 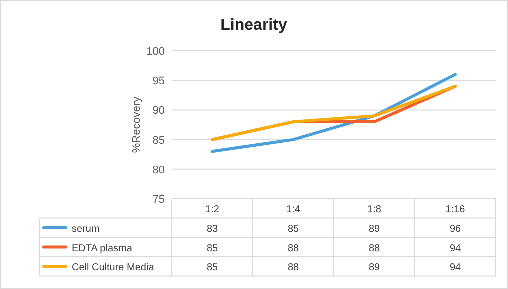 What do you see at coordinates (456, 229) in the screenshot?
I see `data-label: 96` at bounding box center [456, 229].